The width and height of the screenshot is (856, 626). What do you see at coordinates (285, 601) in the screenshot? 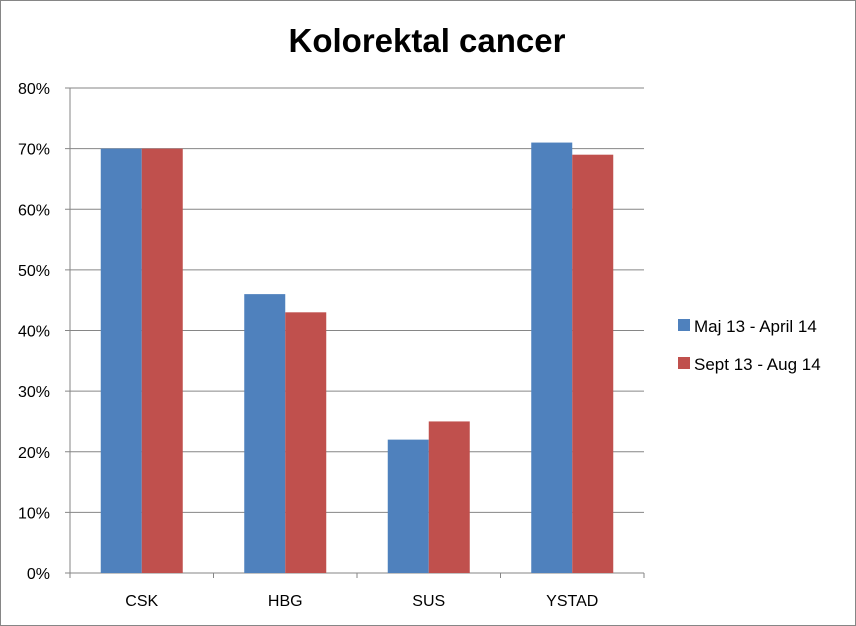
I see `x-tick-label: HBG` at bounding box center [285, 601].